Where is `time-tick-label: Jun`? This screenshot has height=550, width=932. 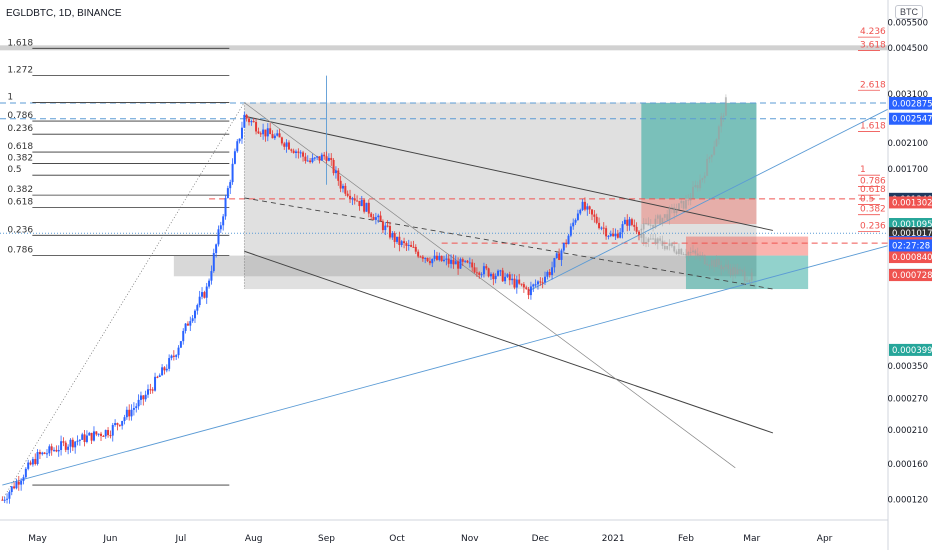
time-tick-label: Jun is located at coordinates (109, 539).